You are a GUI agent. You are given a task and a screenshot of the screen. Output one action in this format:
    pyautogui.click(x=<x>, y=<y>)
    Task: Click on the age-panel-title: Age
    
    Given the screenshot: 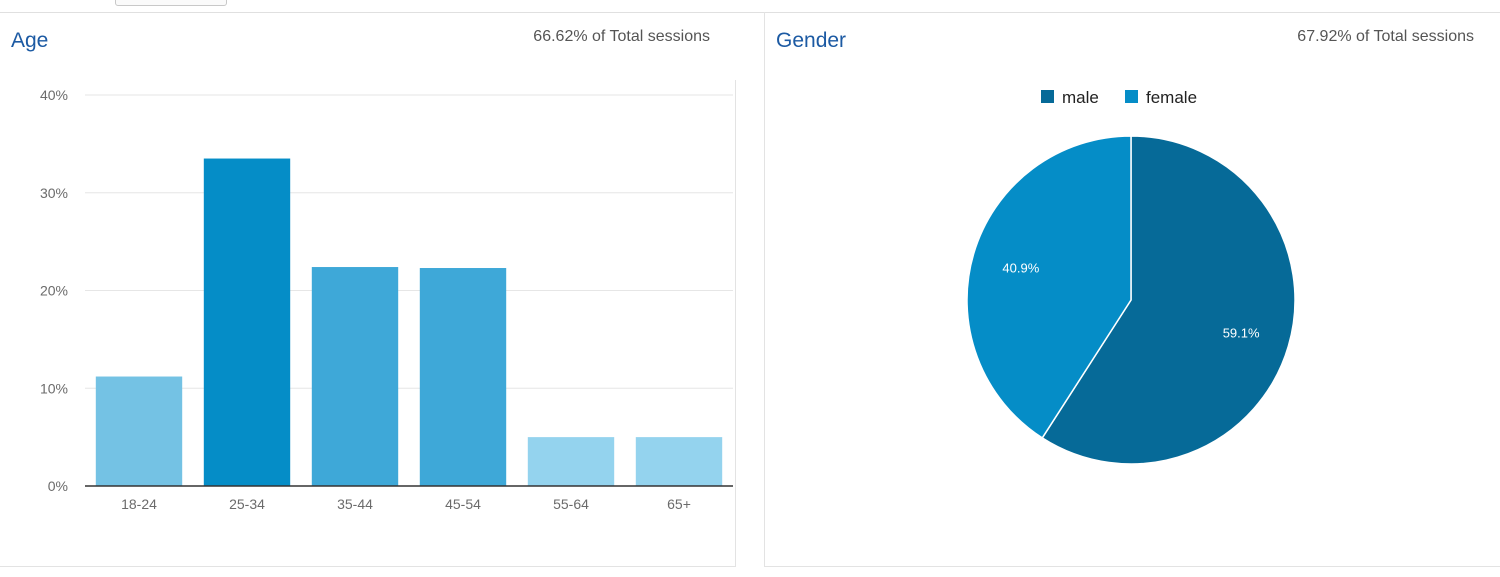 What is the action you would take?
    pyautogui.click(x=30, y=40)
    